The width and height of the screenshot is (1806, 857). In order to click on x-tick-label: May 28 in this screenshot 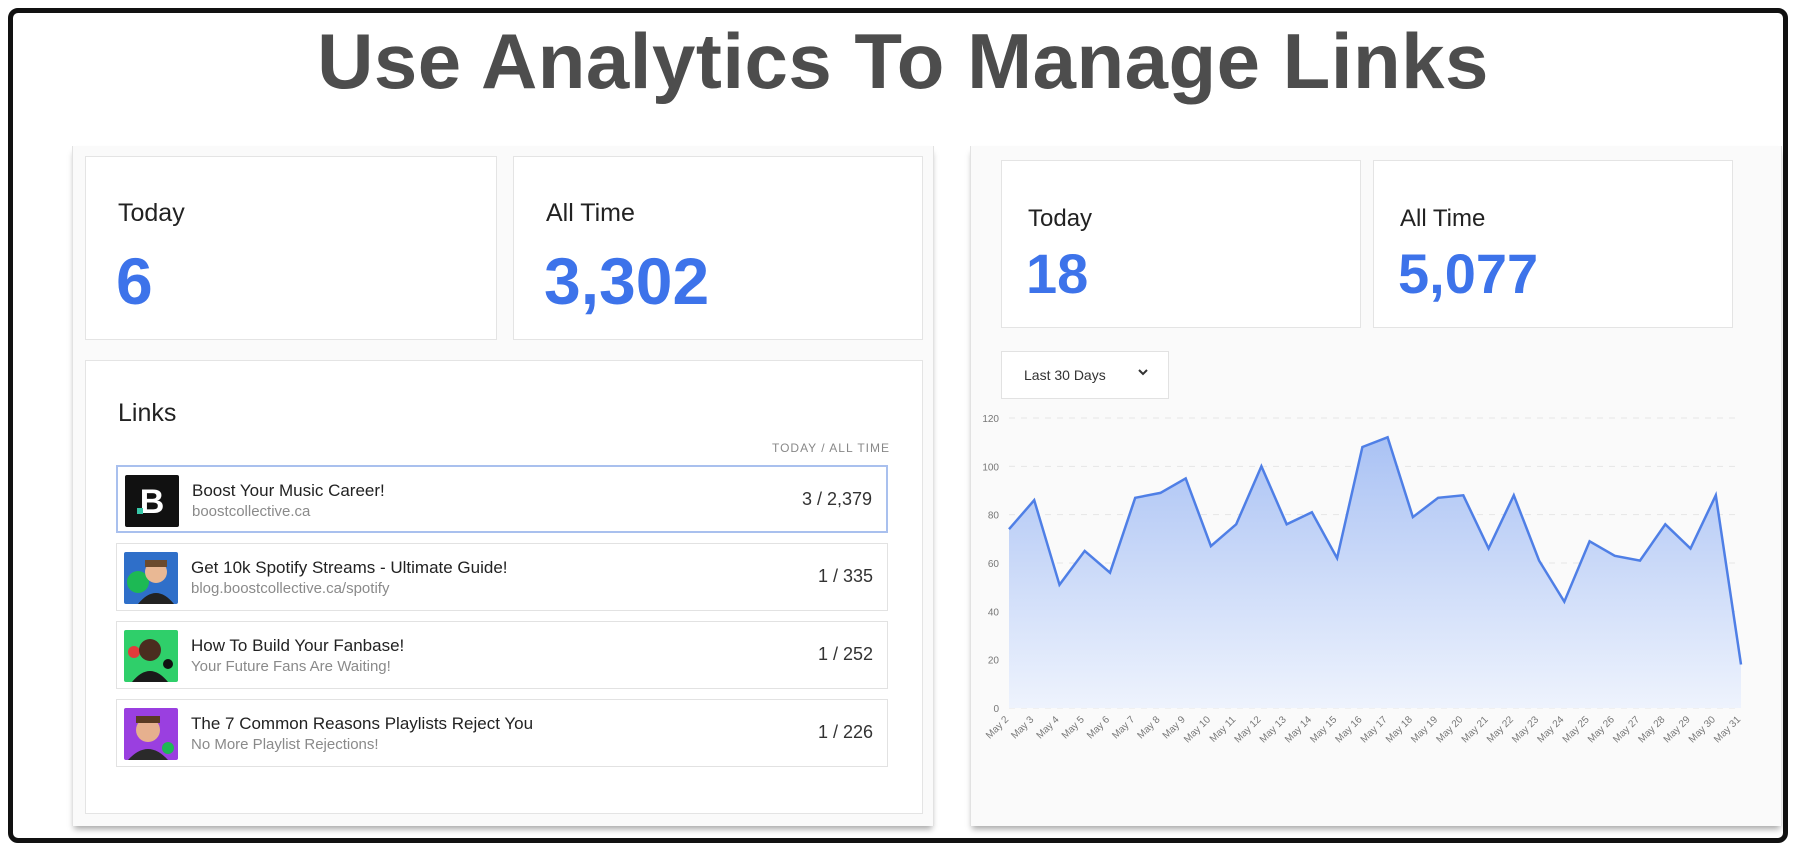, I will do `click(1651, 729)`.